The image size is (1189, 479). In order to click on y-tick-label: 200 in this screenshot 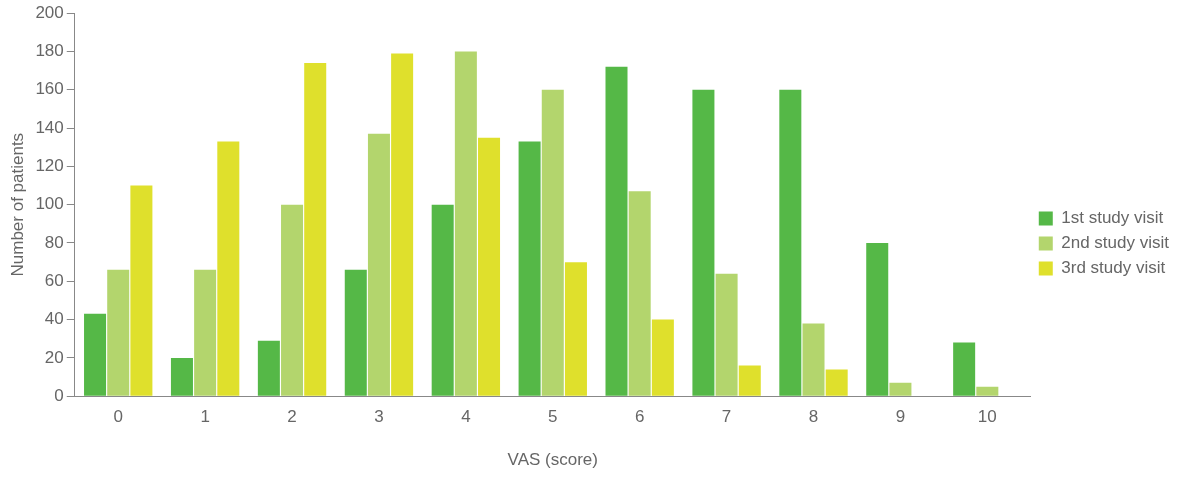, I will do `click(49, 12)`.